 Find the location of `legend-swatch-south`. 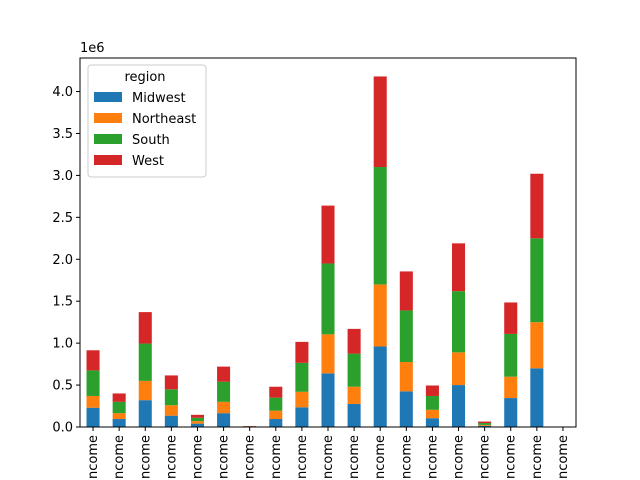

legend-swatch-south is located at coordinates (108, 139).